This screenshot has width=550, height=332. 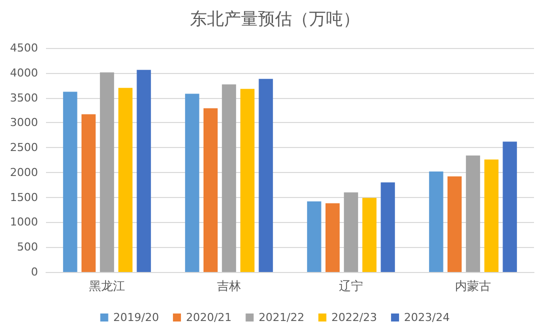 What do you see at coordinates (281, 317) in the screenshot?
I see `legend-label: 2021/22` at bounding box center [281, 317].